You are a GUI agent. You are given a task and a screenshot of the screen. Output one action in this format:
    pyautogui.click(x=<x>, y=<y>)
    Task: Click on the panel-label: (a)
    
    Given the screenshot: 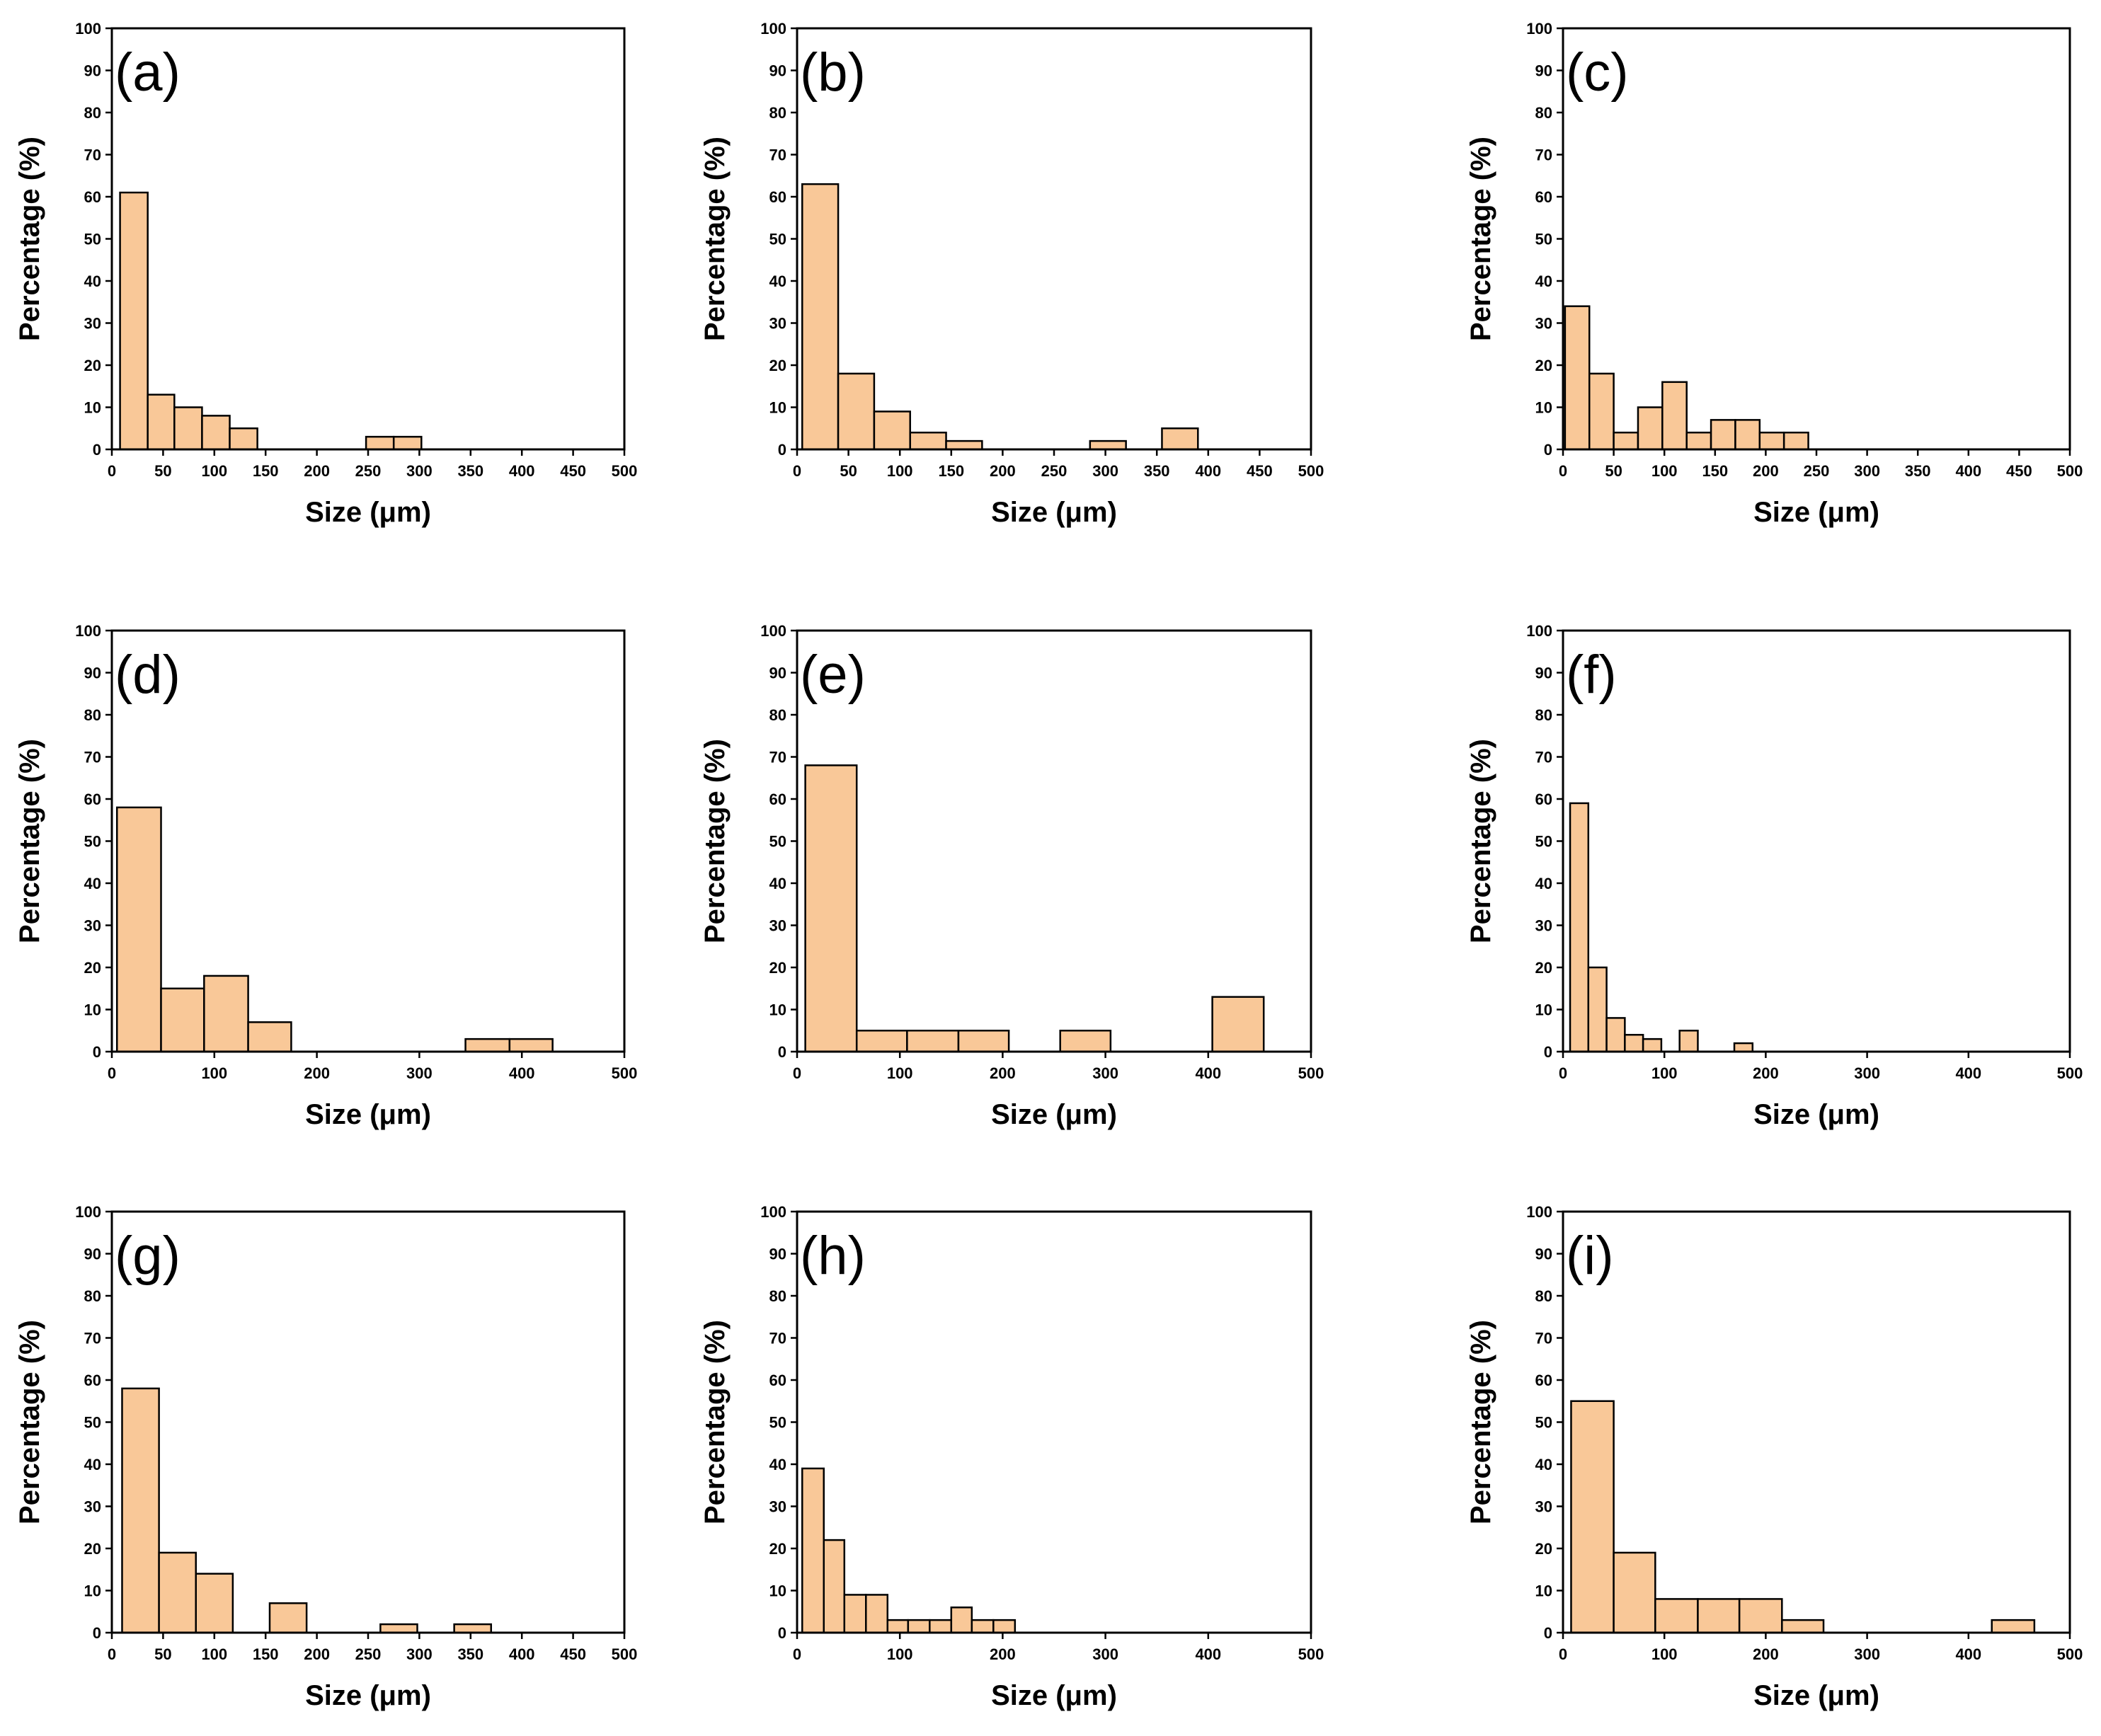 What is the action you would take?
    pyautogui.click(x=148, y=72)
    